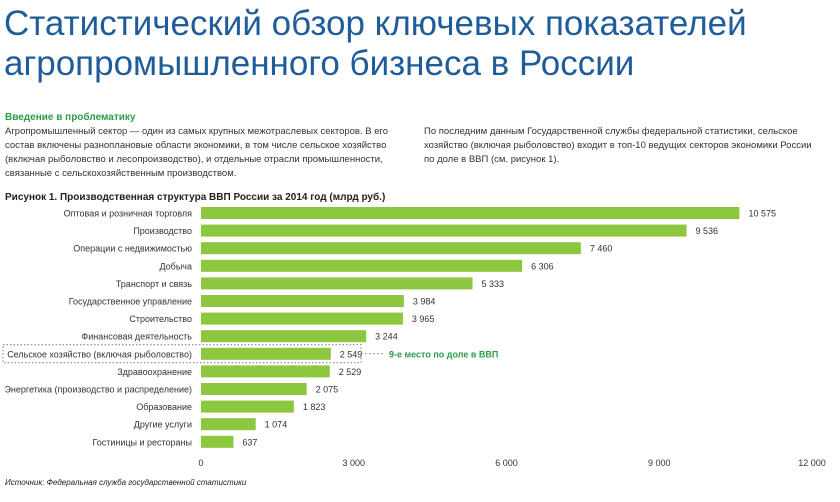 The image size is (840, 502). Describe the element at coordinates (314, 407) in the screenshot. I see `value-label: 1 823` at that location.